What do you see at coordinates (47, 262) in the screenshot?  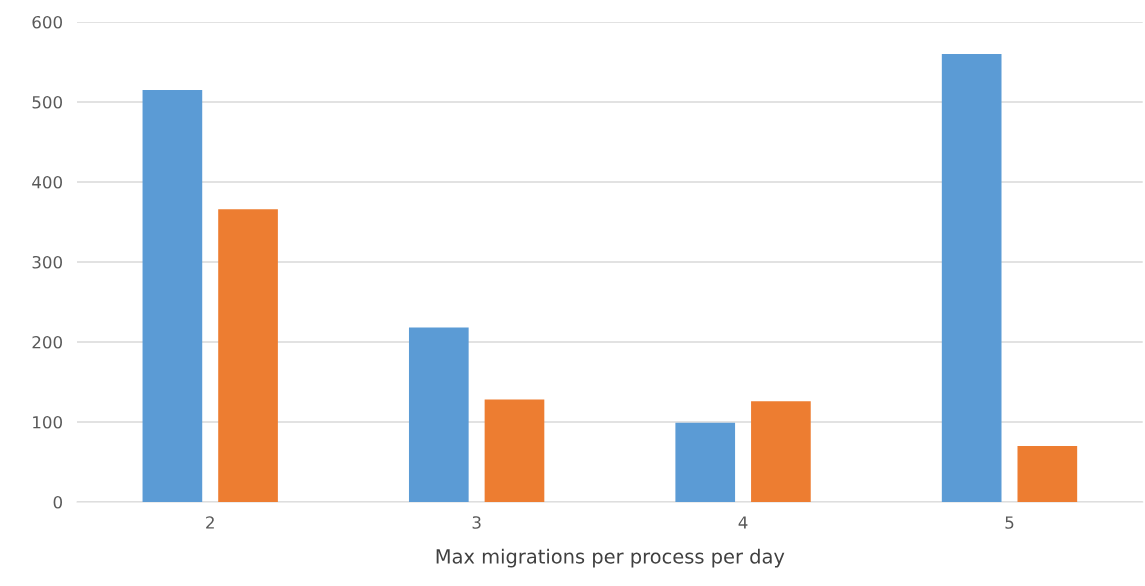 I see `y-tick-label: 300` at bounding box center [47, 262].